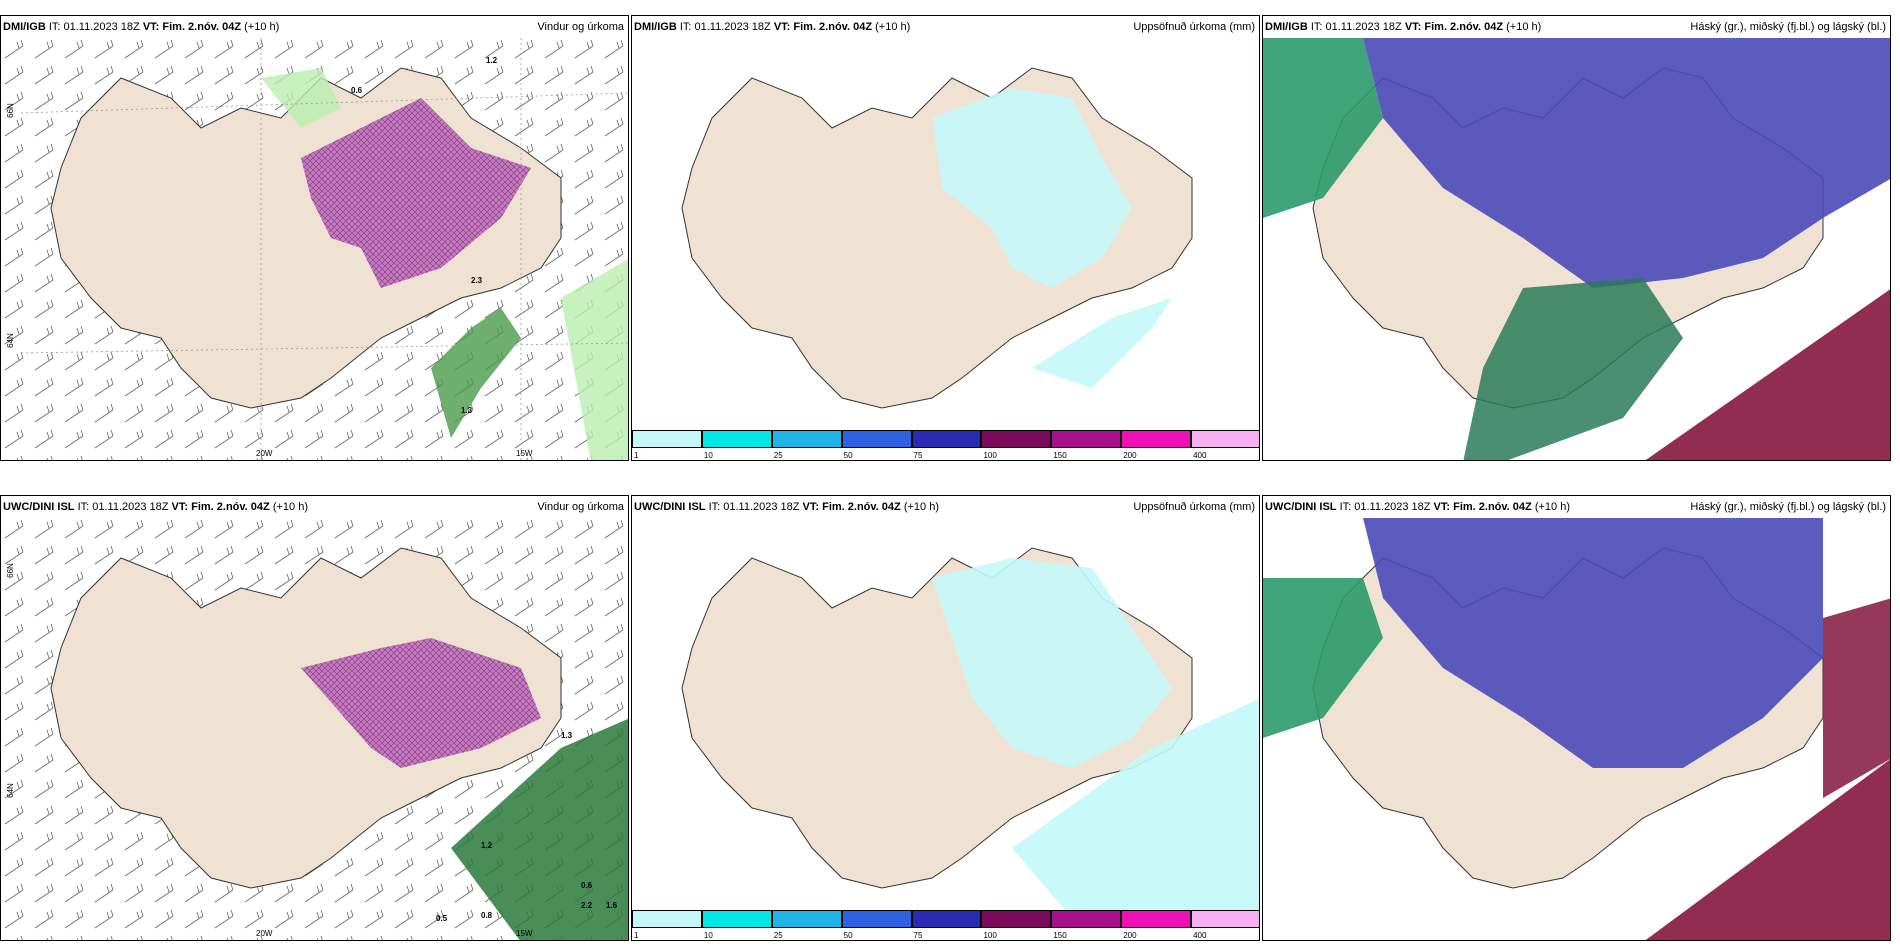 Image resolution: width=1900 pixels, height=950 pixels. I want to click on wind-label: 1.6, so click(612, 905).